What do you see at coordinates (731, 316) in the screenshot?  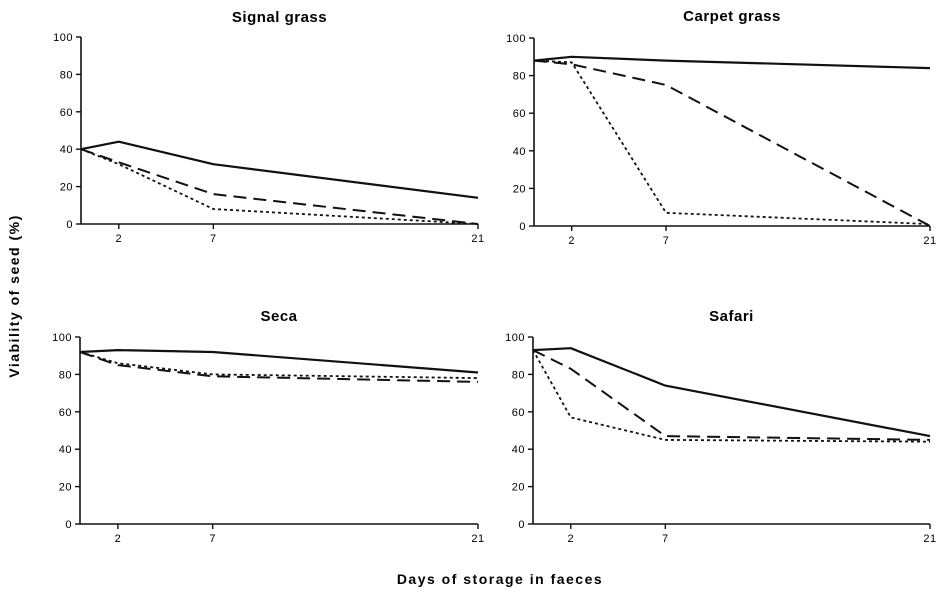 I see `panel-title: Safari` at bounding box center [731, 316].